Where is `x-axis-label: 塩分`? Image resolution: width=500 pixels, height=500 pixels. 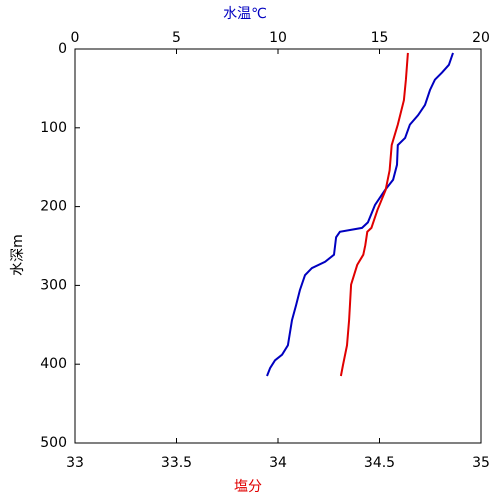 x-axis-label: 塩分 is located at coordinates (248, 487).